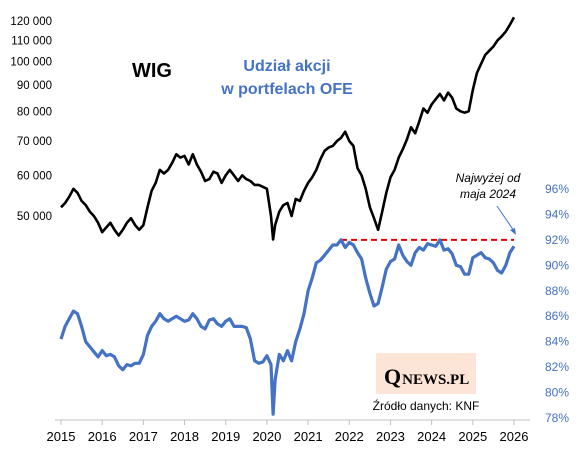 The height and width of the screenshot is (453, 585). Describe the element at coordinates (557, 214) in the screenshot. I see `right-tick-label: 94%` at that location.